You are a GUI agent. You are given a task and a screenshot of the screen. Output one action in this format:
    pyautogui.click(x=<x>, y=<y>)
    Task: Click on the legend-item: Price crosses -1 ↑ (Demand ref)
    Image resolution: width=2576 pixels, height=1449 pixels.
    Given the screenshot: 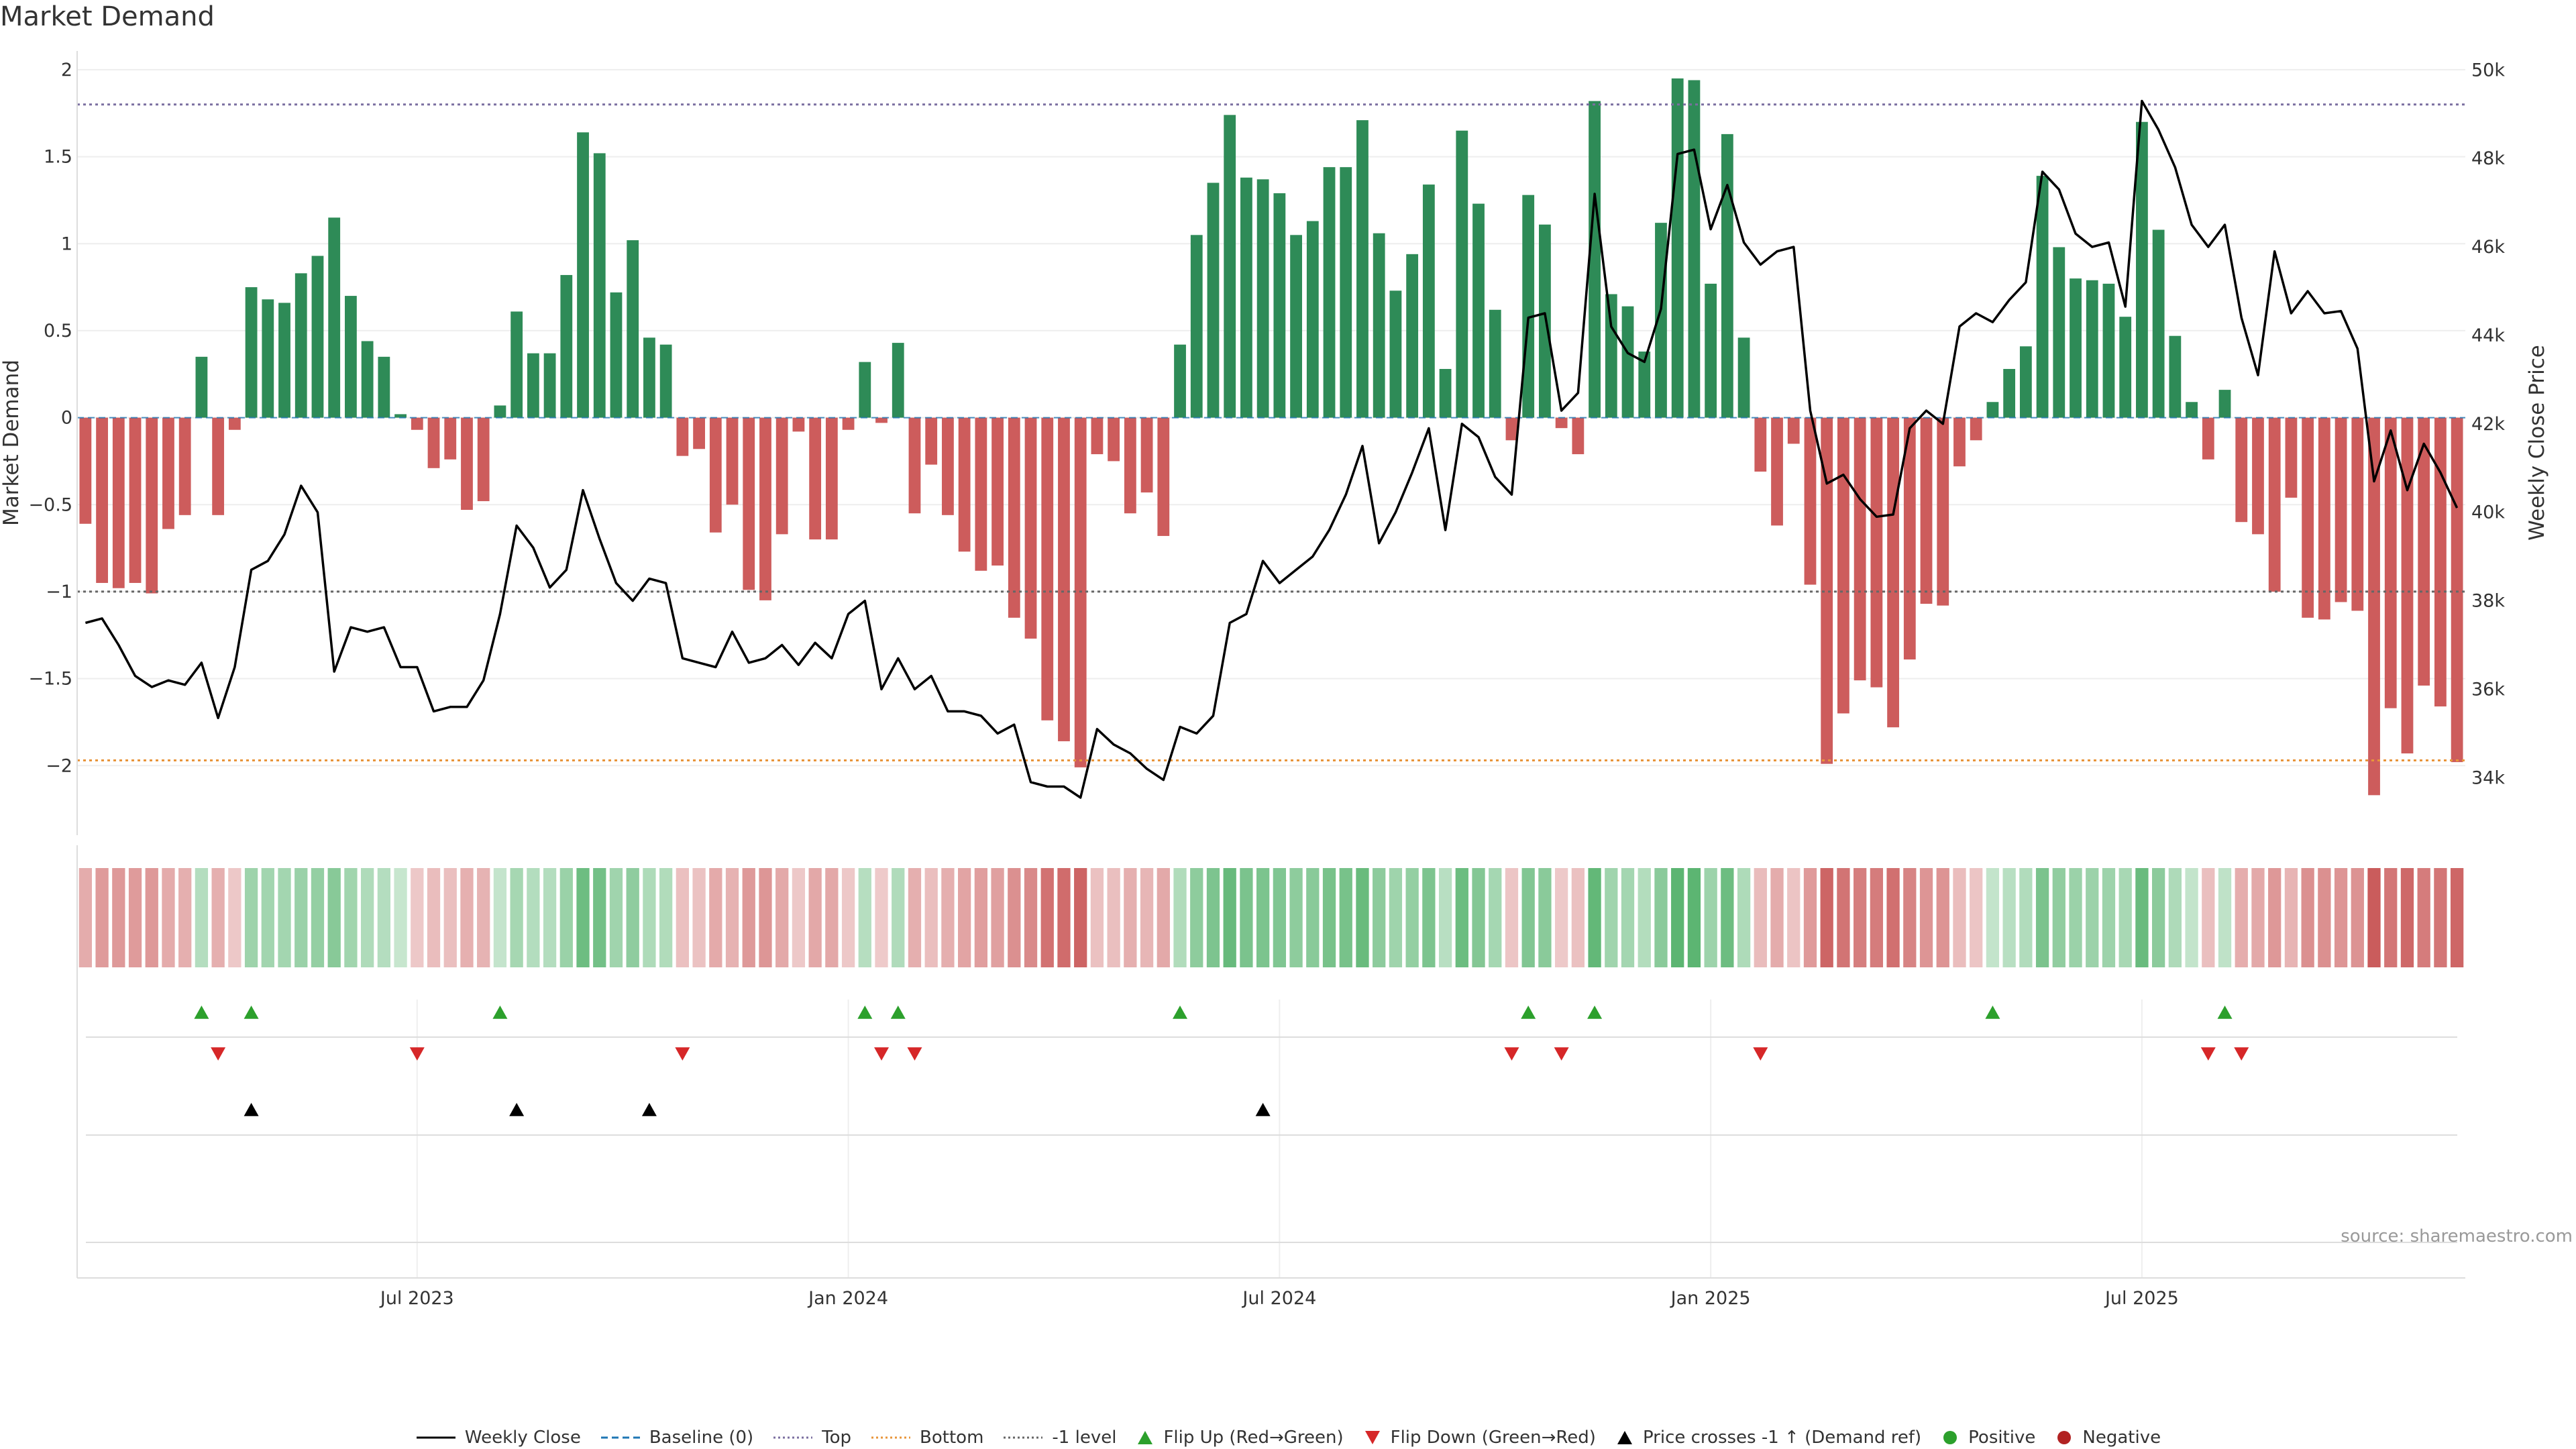 What is the action you would take?
    pyautogui.click(x=1768, y=1438)
    